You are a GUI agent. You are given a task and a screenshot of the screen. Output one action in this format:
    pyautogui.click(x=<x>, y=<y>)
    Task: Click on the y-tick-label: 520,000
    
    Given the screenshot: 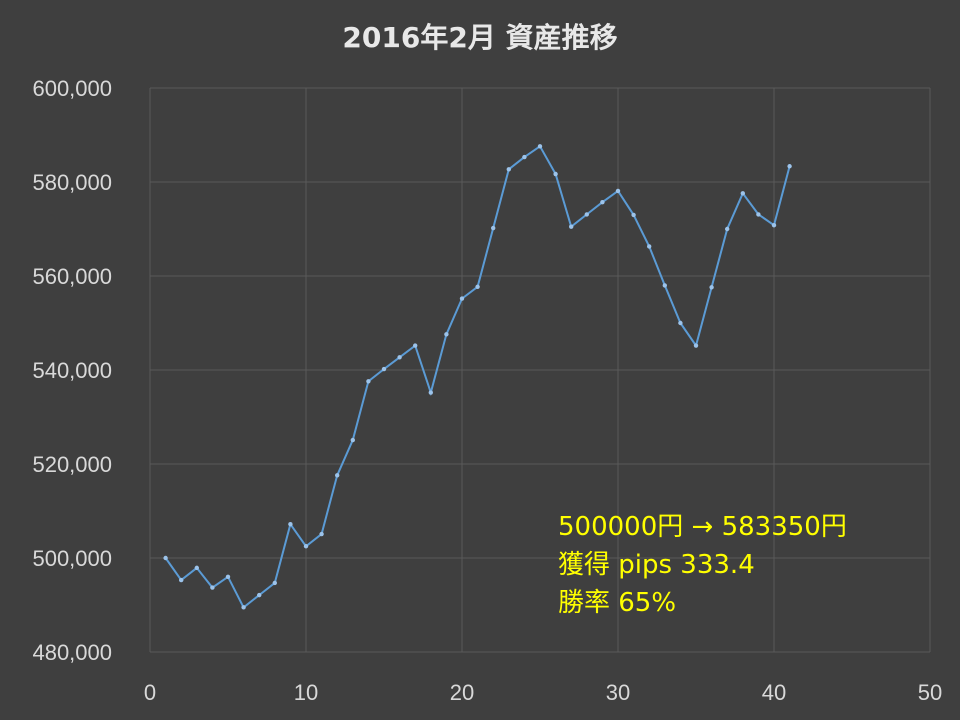 What is the action you would take?
    pyautogui.click(x=72, y=464)
    